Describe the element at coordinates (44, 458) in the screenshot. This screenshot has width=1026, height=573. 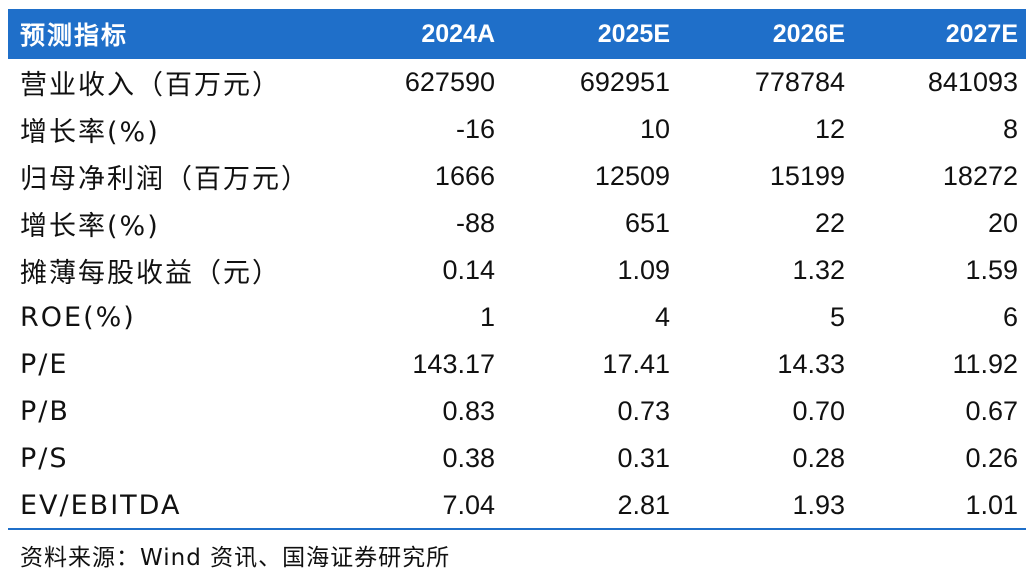
I see `row-label: P/S` at that location.